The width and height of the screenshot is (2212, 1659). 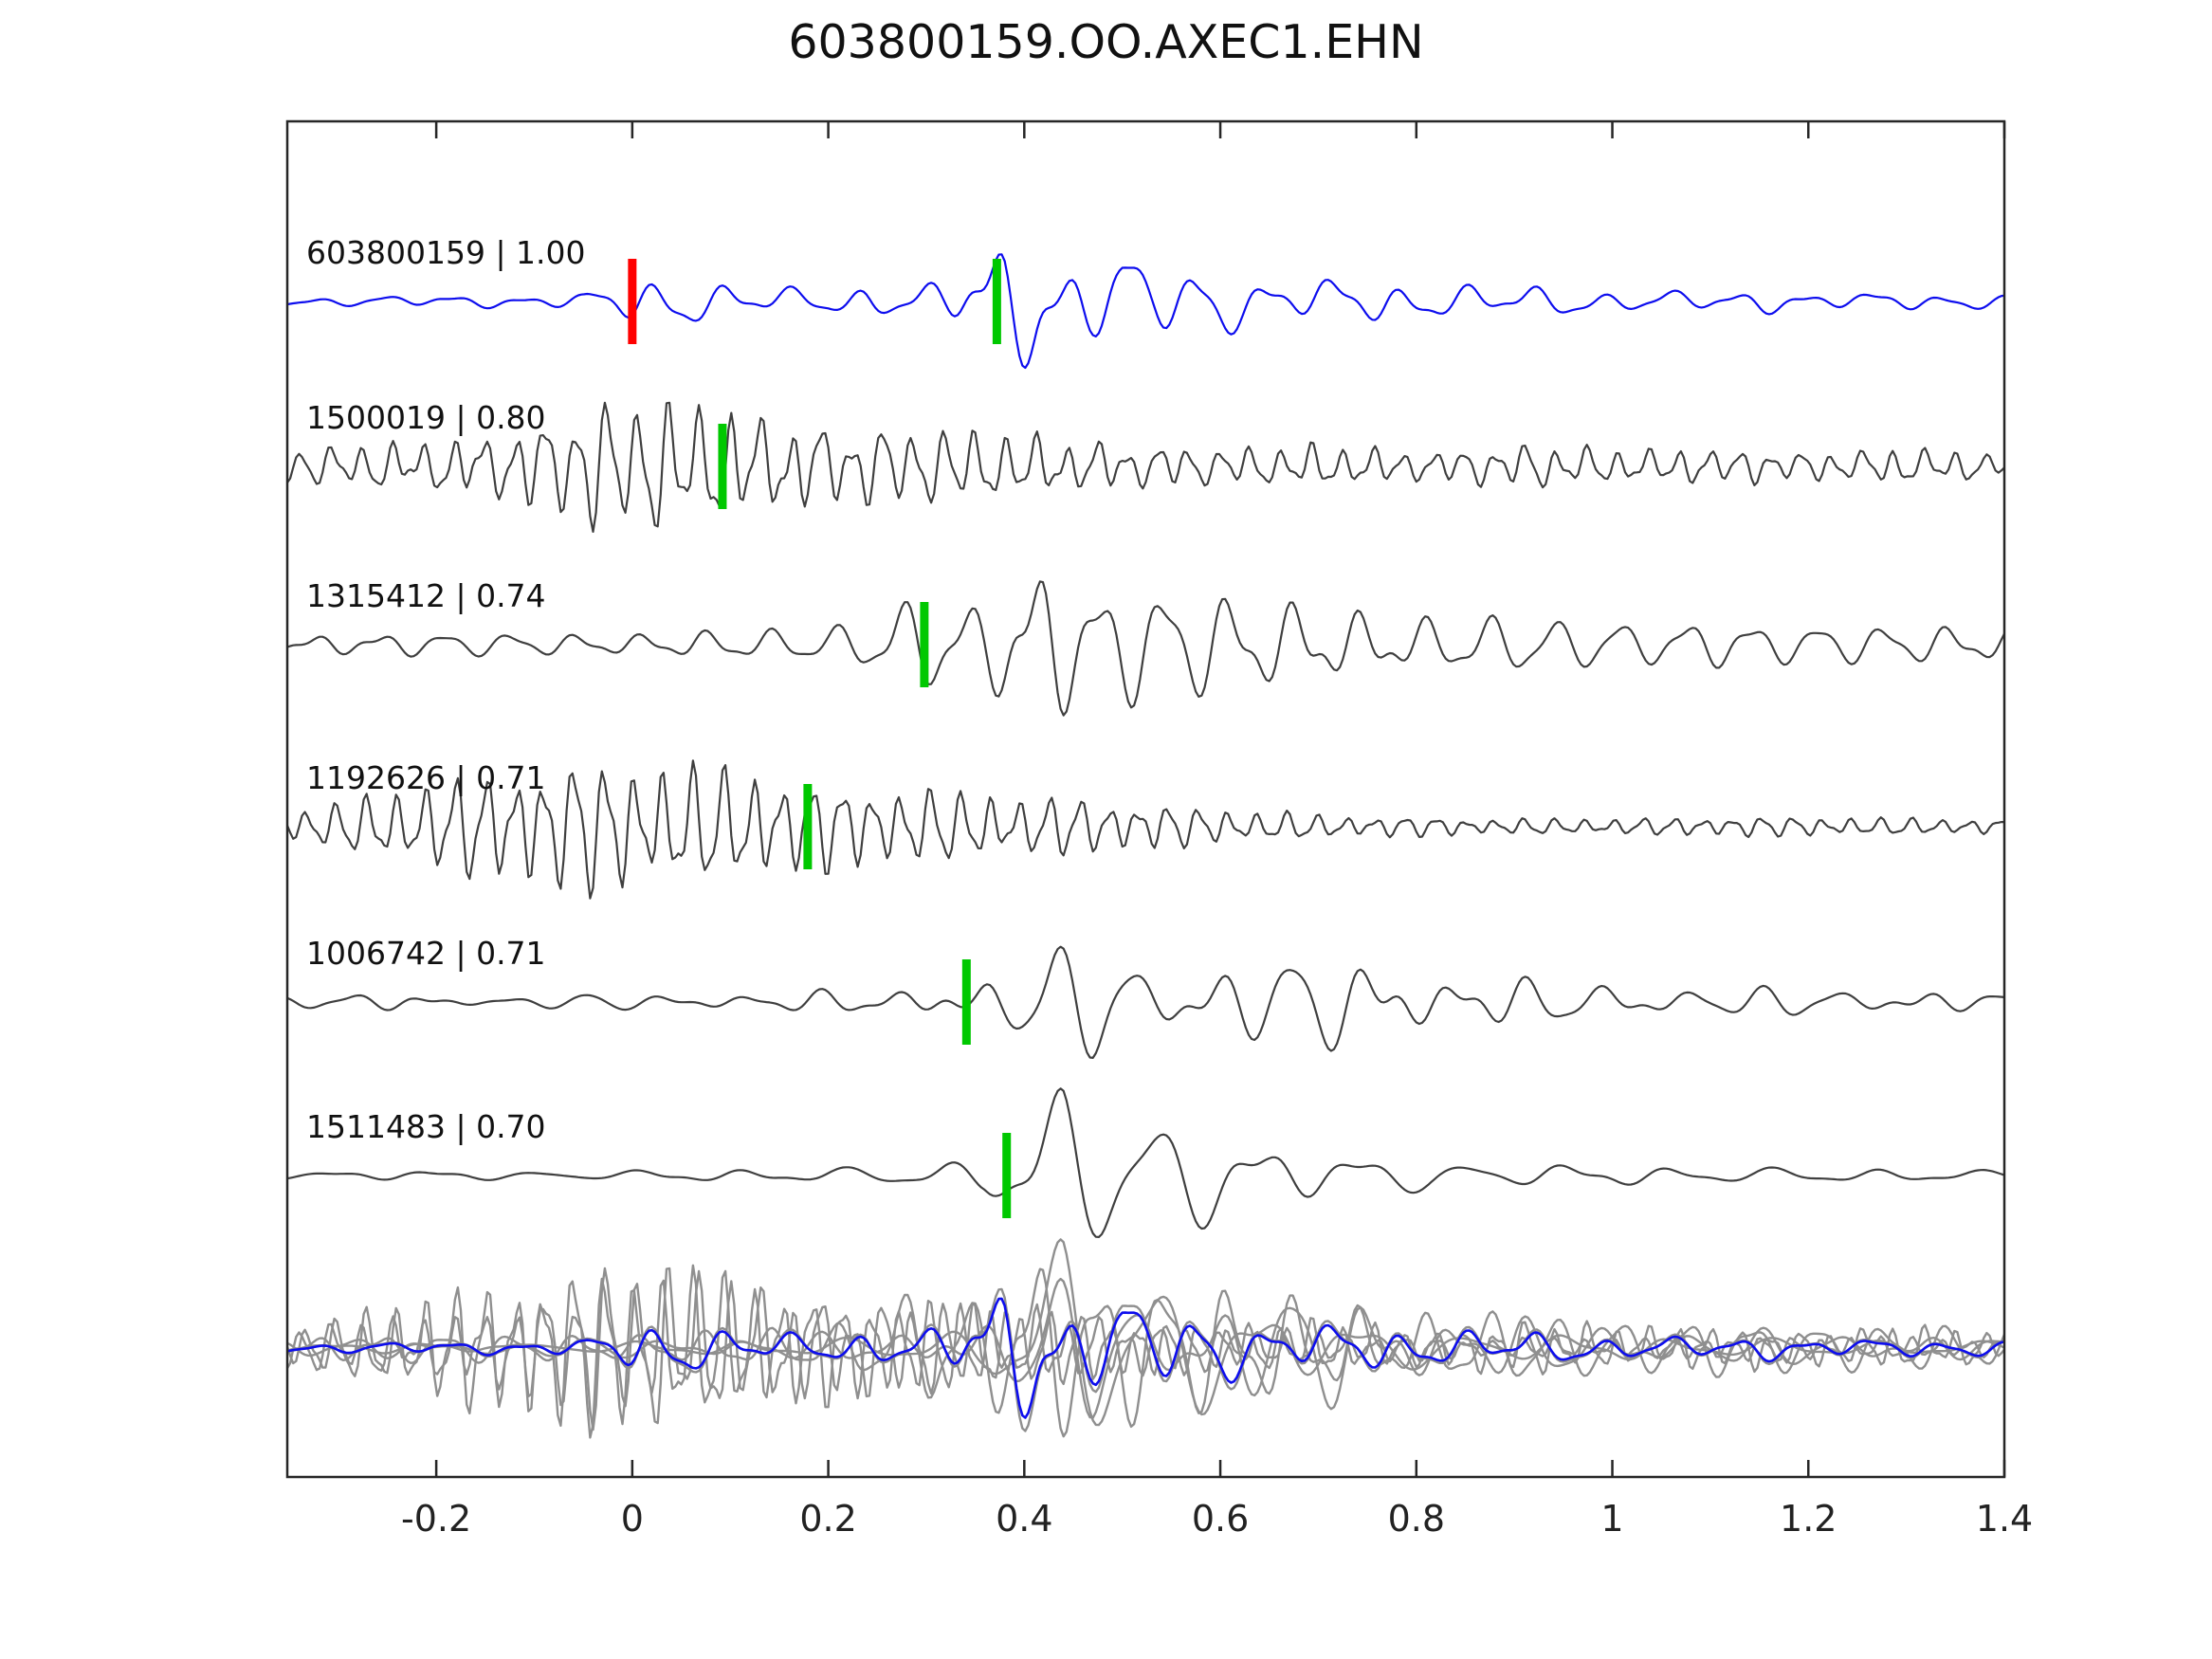 What do you see at coordinates (446, 252) in the screenshot?
I see `trace-label-603800159: 603800159 | 1.00` at bounding box center [446, 252].